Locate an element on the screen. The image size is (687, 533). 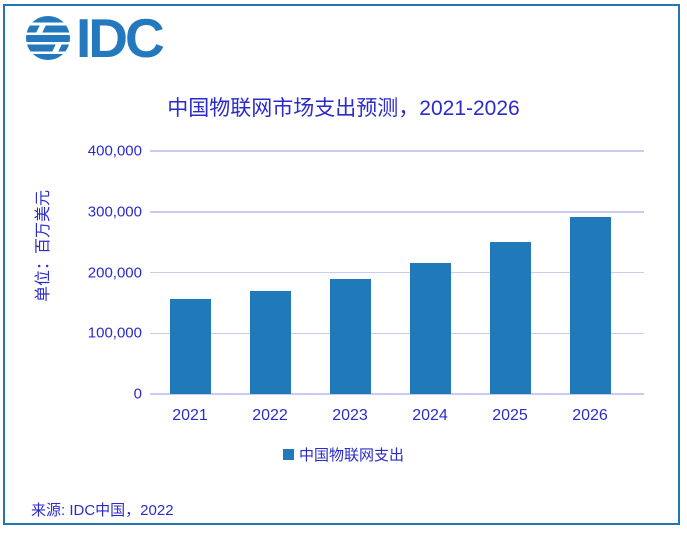
x-tick-label-2026: 2026 is located at coordinates (590, 415).